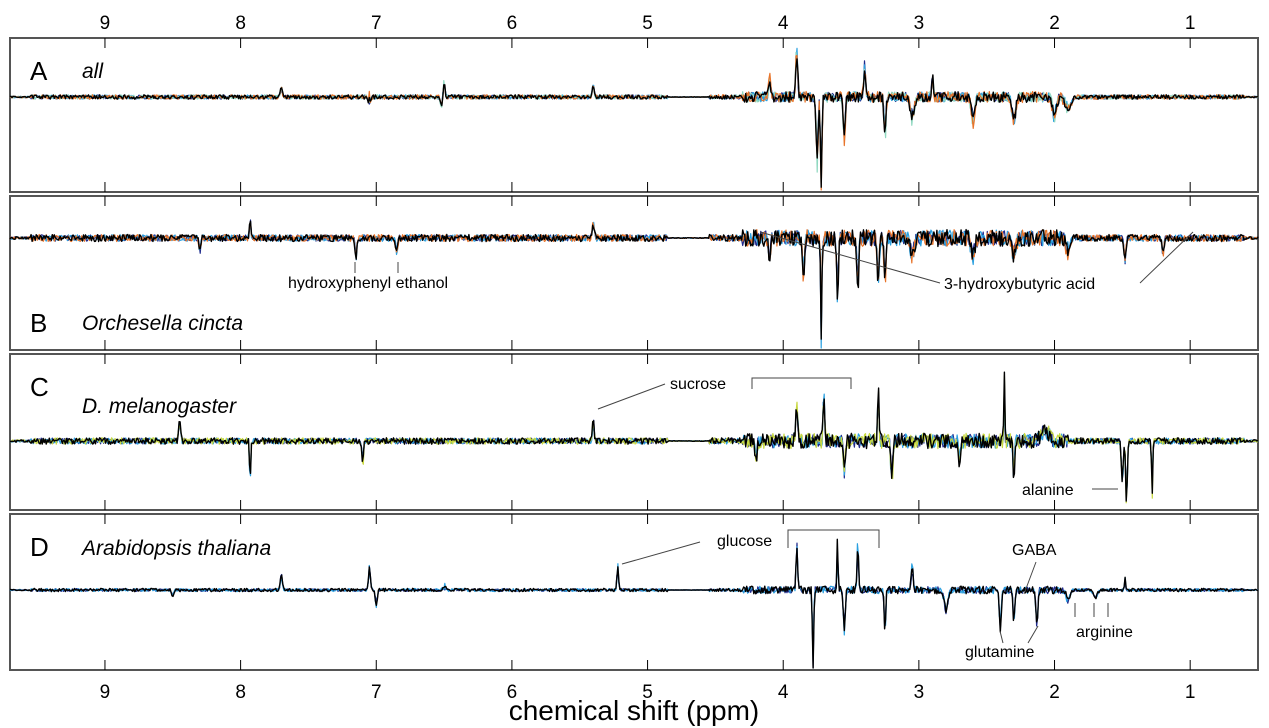 The height and width of the screenshot is (728, 1269). Describe the element at coordinates (376, 23) in the screenshot. I see `tick-label-top-7: 7` at that location.